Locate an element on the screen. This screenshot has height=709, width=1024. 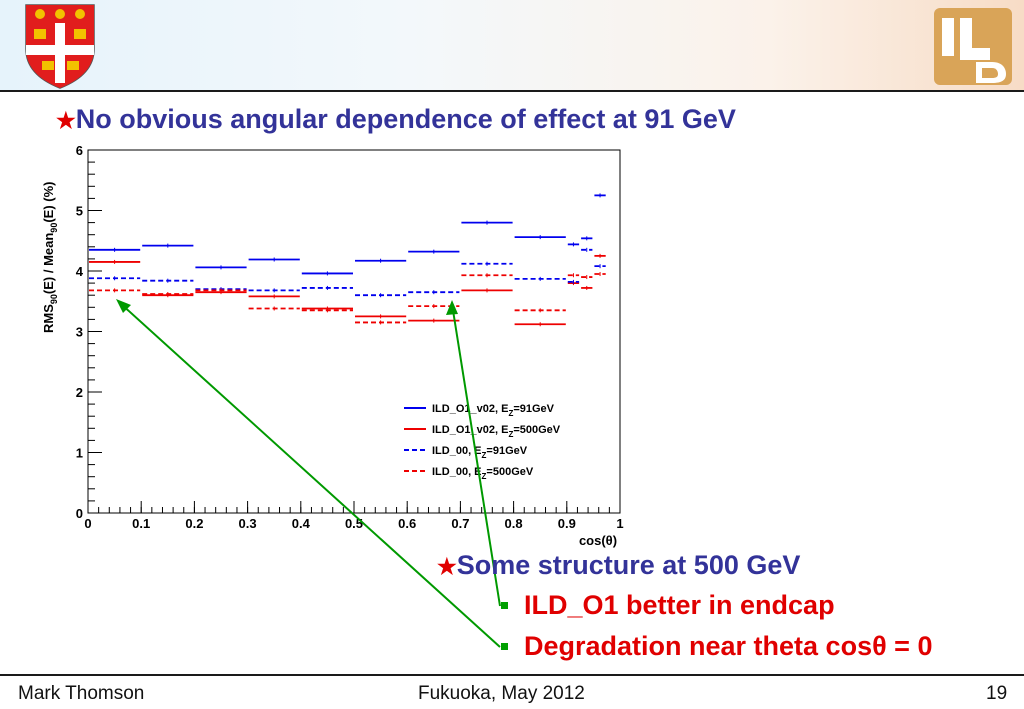
chart-series is located at coordinates (347, 260).